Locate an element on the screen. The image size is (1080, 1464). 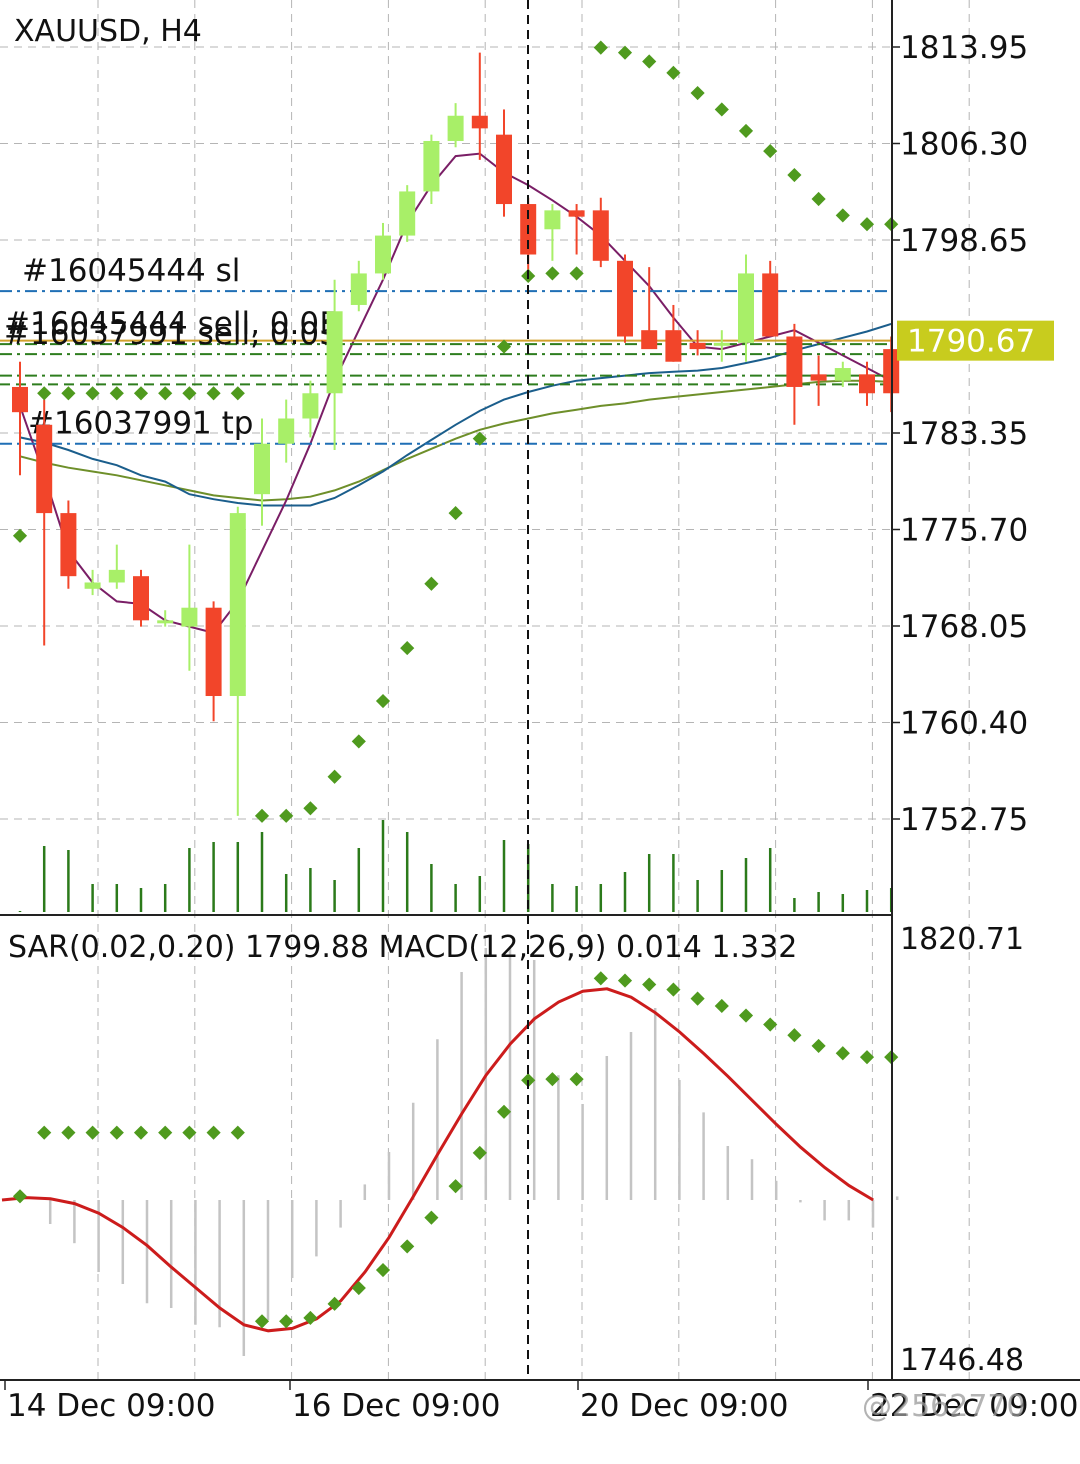
time-tick-label: 20 Dec 09:00 is located at coordinates (684, 1406).